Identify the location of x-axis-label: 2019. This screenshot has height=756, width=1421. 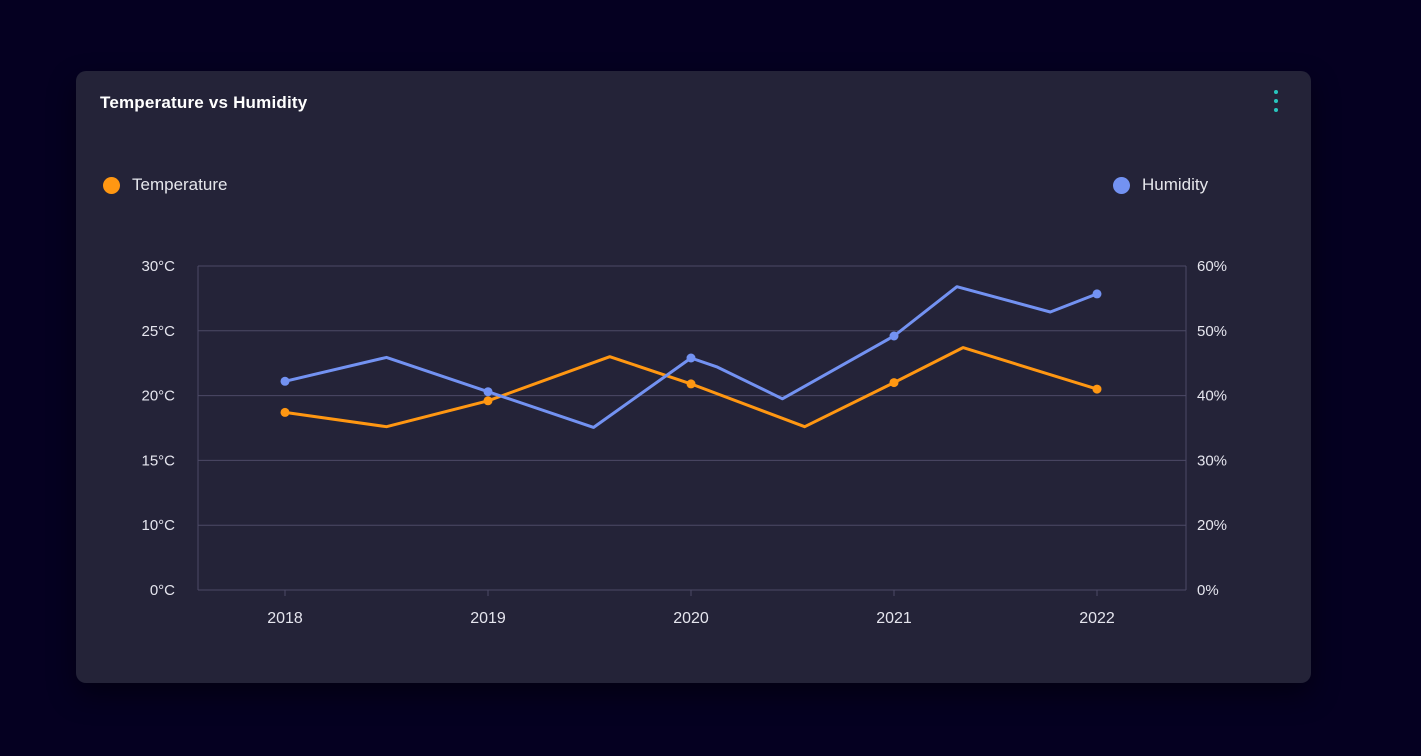
(488, 618).